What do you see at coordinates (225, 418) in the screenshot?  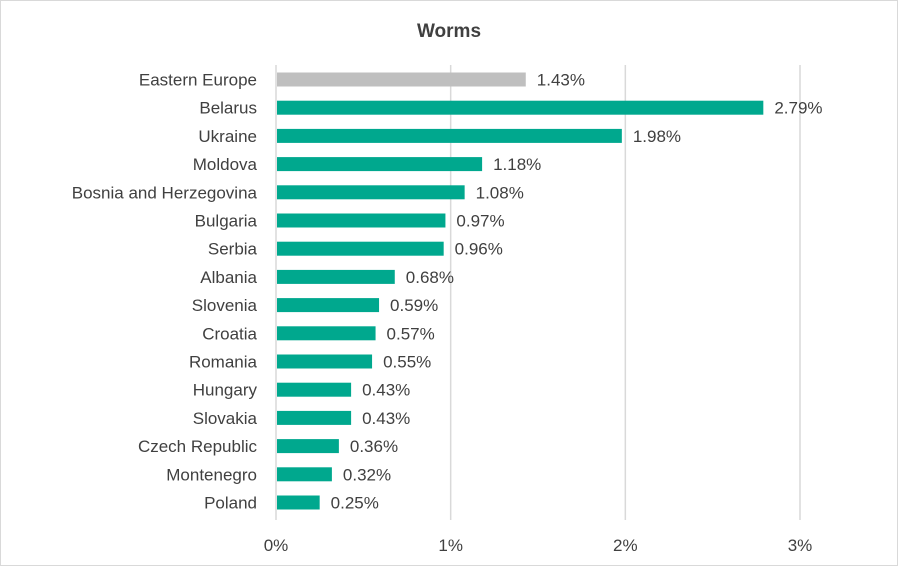 I see `category-label: Slovakia` at bounding box center [225, 418].